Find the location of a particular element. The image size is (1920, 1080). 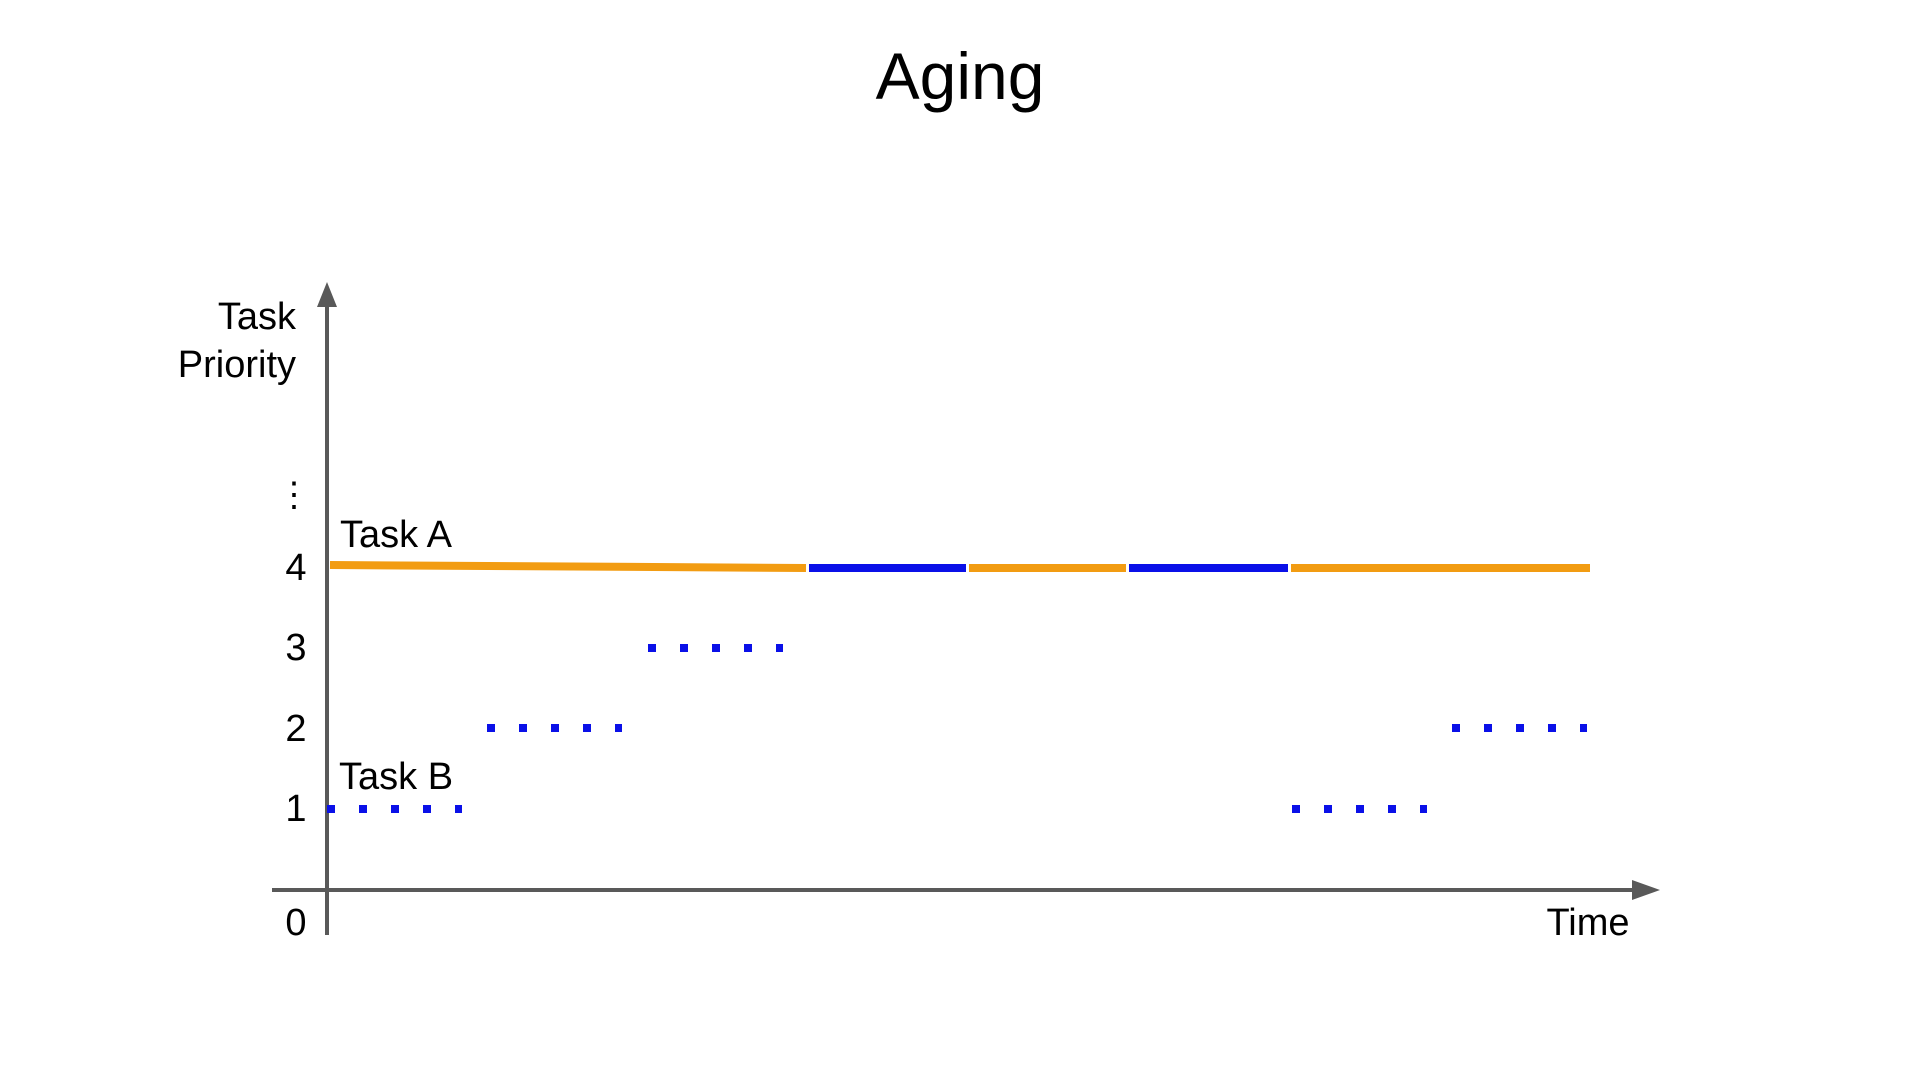

task-a-line-segment is located at coordinates (568, 566).